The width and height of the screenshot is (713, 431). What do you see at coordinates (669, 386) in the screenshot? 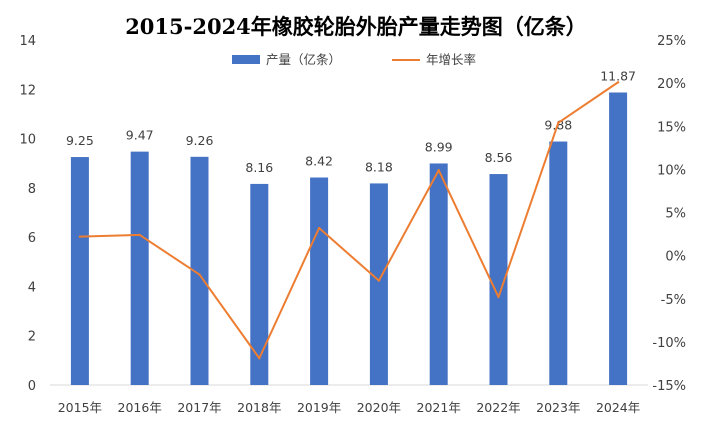
I see `y-right-tick-label: -15%` at bounding box center [669, 386].